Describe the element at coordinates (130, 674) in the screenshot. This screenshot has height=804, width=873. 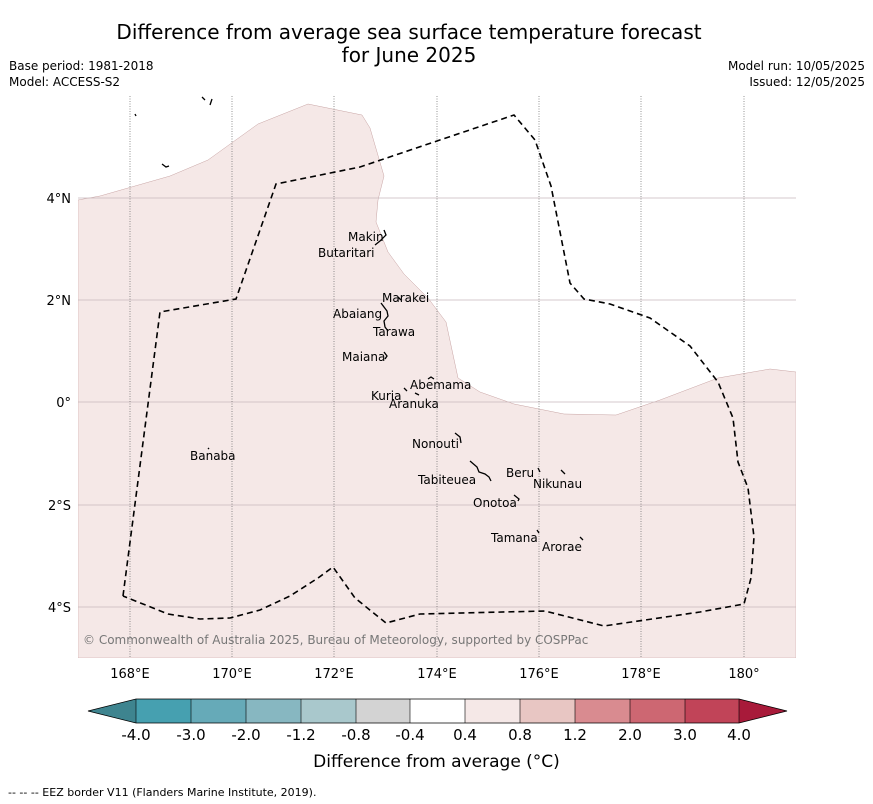
I see `lon-tick-label: 168°E` at that location.